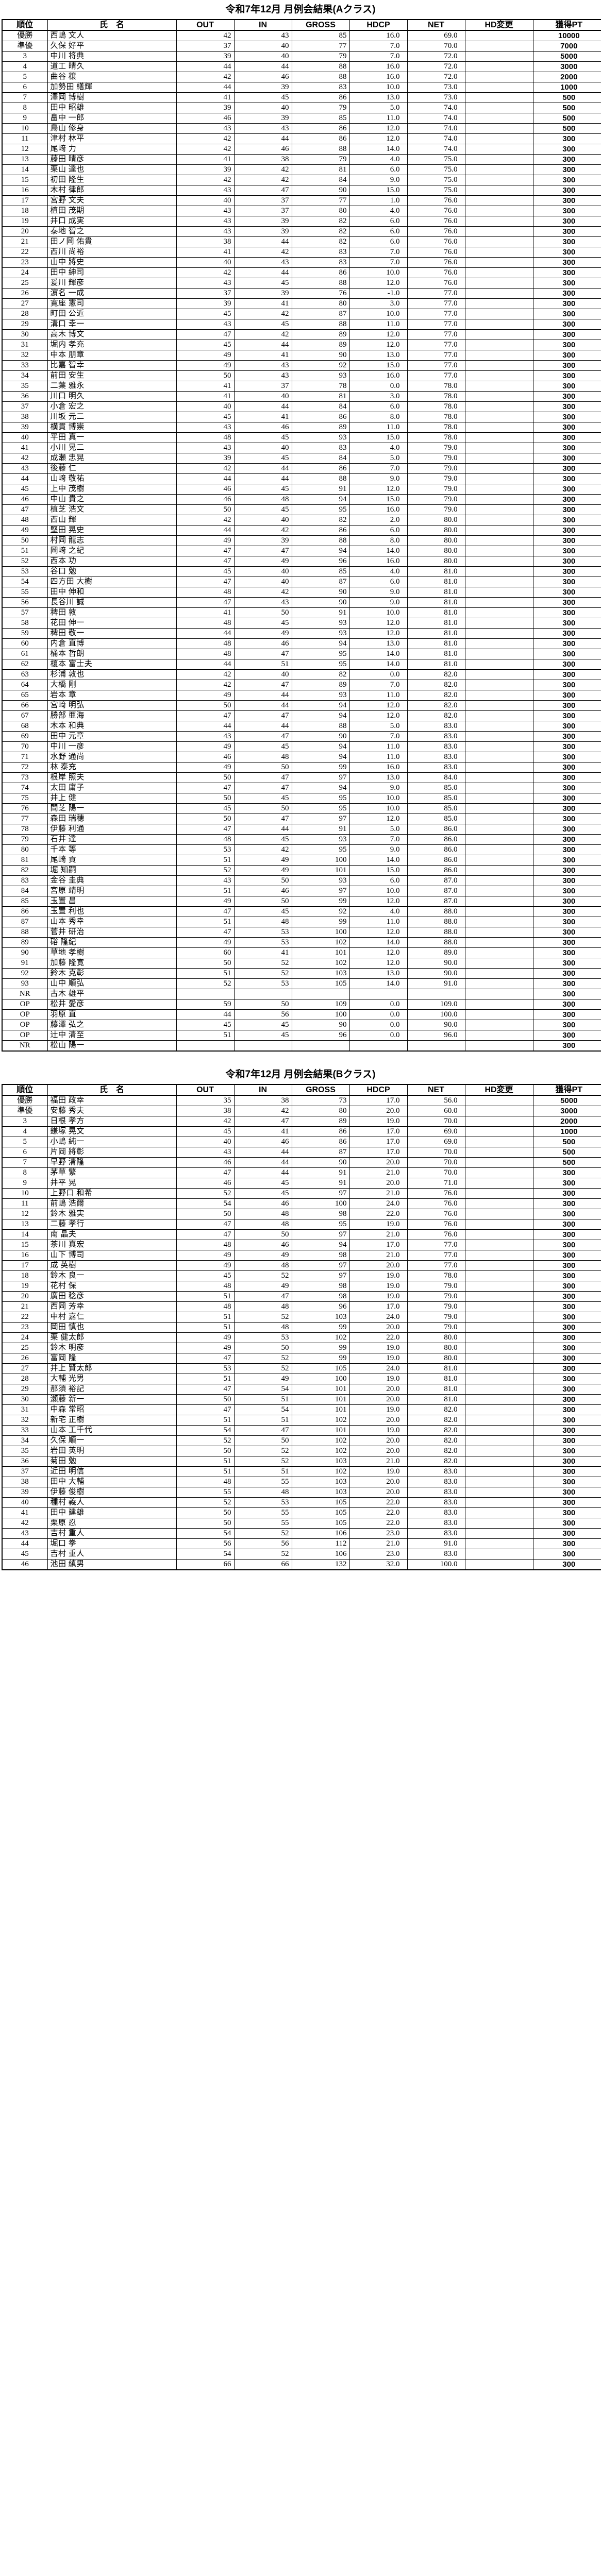 The image size is (601, 2576). I want to click on table-row: 23 岡田 慎也 51 48 99 20.0 79.0 300, so click(302, 1327).